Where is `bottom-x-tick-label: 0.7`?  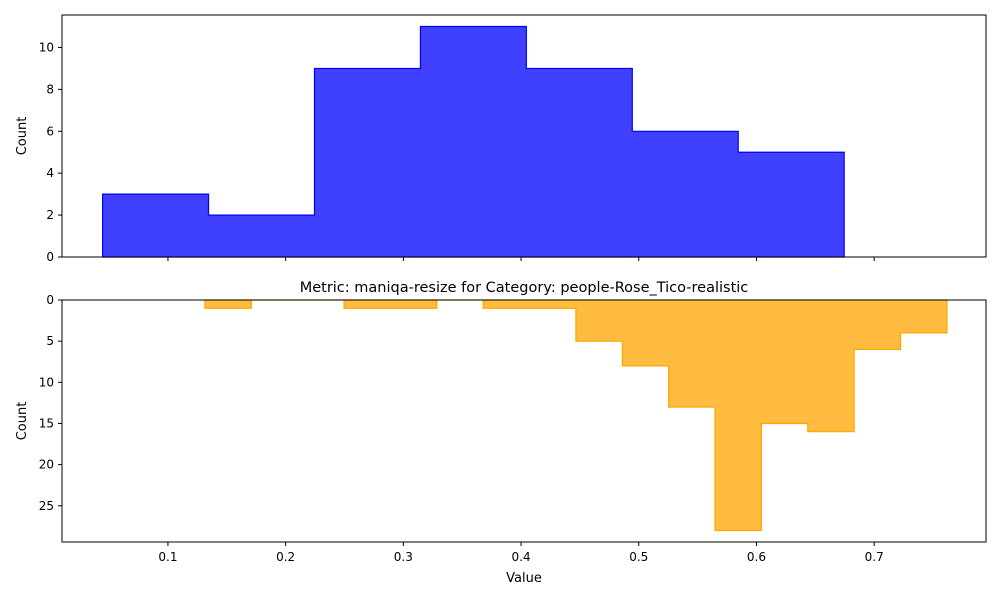
bottom-x-tick-label: 0.7 is located at coordinates (874, 557).